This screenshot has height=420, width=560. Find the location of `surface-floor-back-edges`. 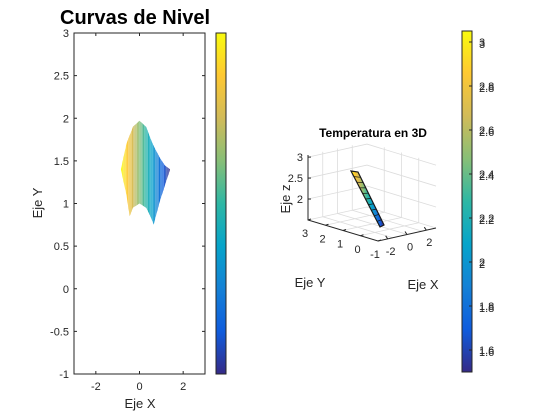

surface-floor-back-edges is located at coordinates (372, 217).